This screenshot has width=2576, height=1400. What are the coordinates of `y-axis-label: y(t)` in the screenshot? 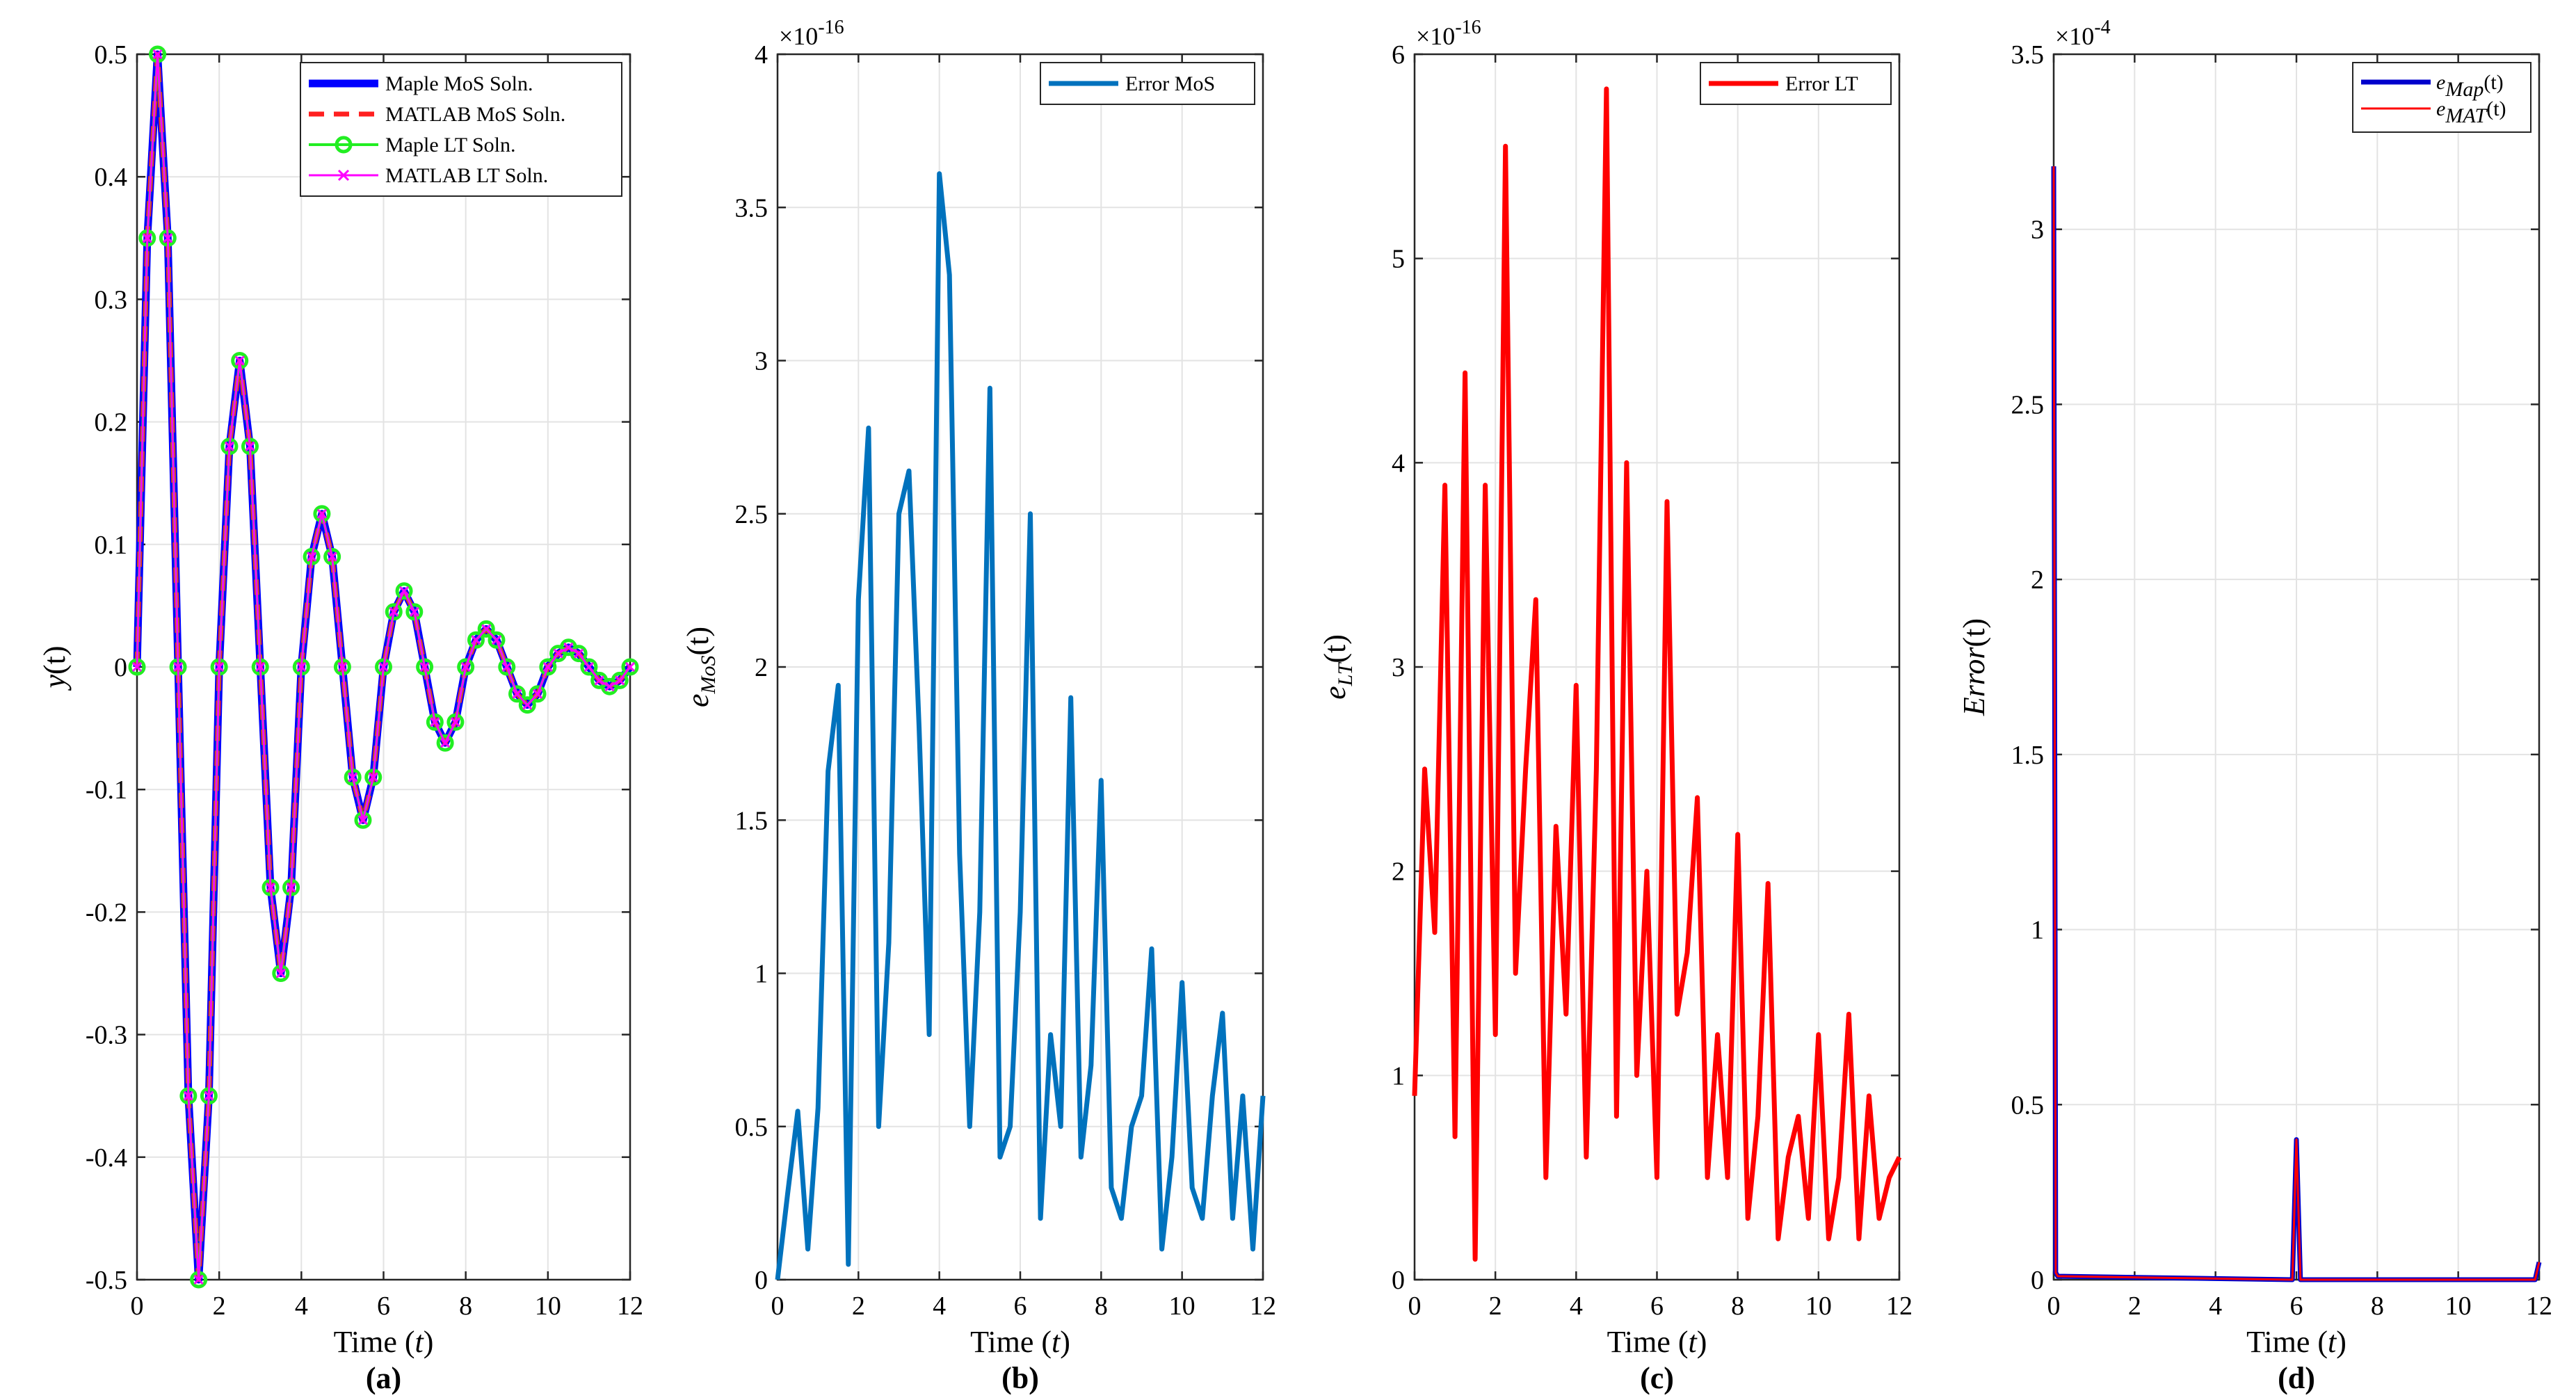 It's located at (55, 668).